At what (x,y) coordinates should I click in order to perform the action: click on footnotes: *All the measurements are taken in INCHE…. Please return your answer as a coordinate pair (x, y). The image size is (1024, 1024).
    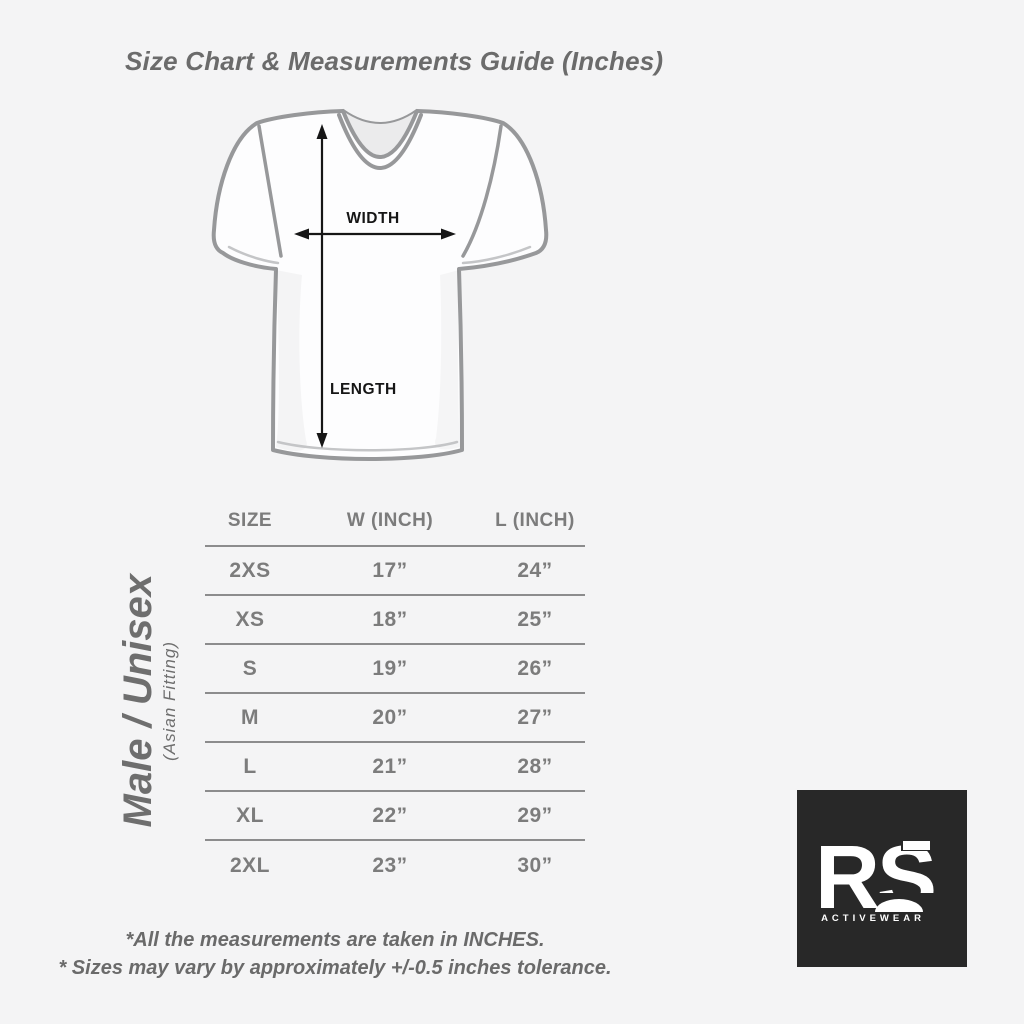
    Looking at the image, I should click on (335, 954).